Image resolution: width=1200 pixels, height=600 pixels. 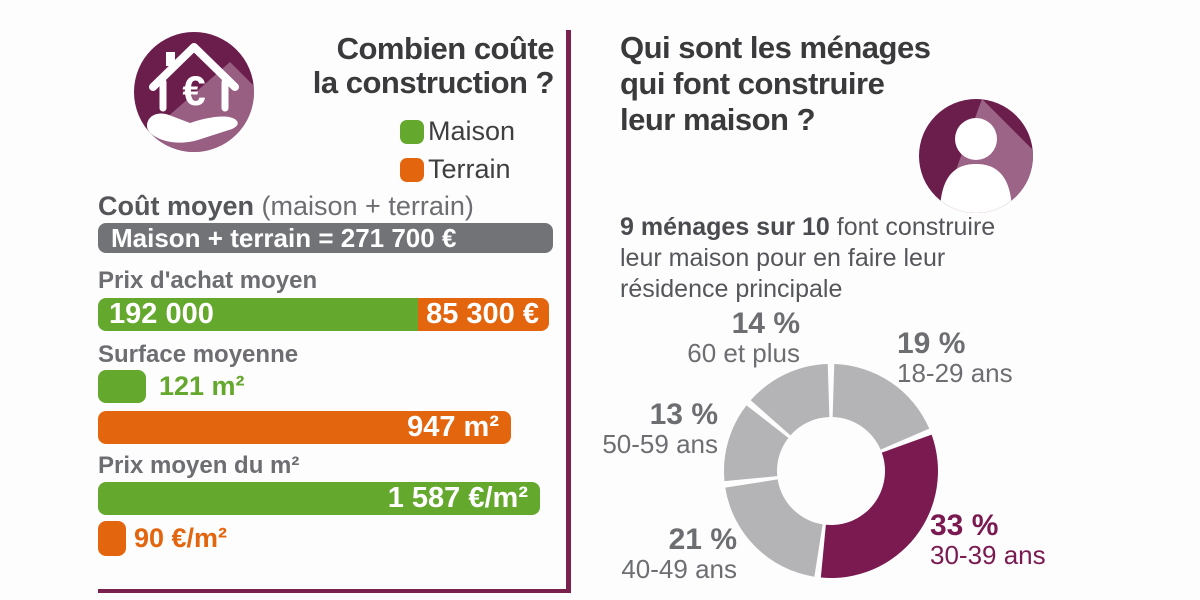 I want to click on age-donut-chart, so click(x=830, y=471).